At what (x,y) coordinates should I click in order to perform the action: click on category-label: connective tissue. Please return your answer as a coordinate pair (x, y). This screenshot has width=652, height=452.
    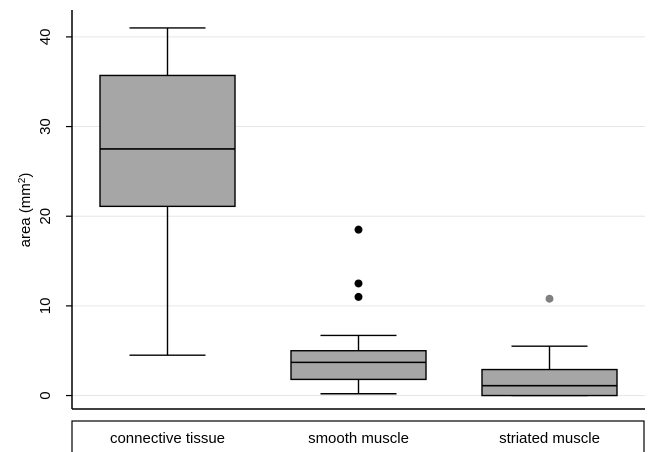
    Looking at the image, I should click on (167, 438).